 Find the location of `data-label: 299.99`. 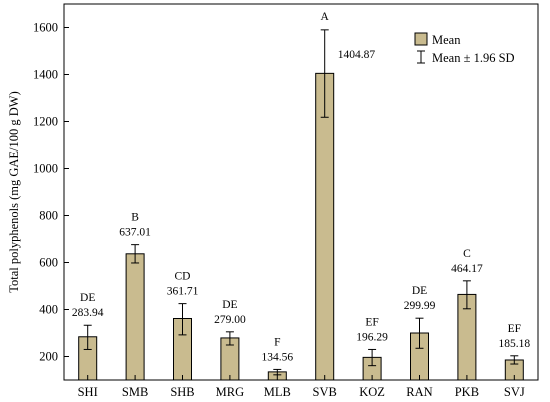

data-label: 299.99 is located at coordinates (420, 306).